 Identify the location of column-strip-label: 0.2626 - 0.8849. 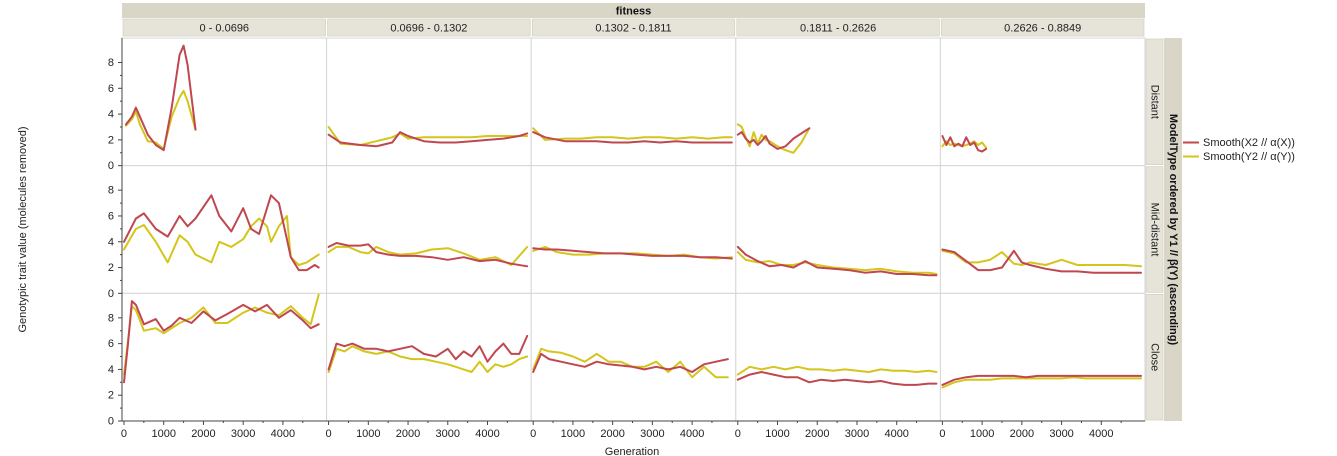
(1042, 29).